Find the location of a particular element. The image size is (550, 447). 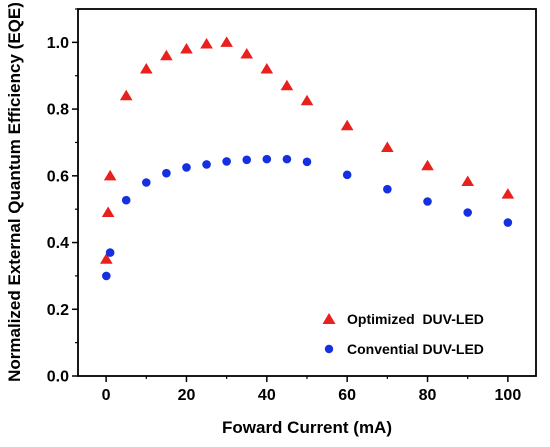

x-tick-label: 80 is located at coordinates (428, 395).